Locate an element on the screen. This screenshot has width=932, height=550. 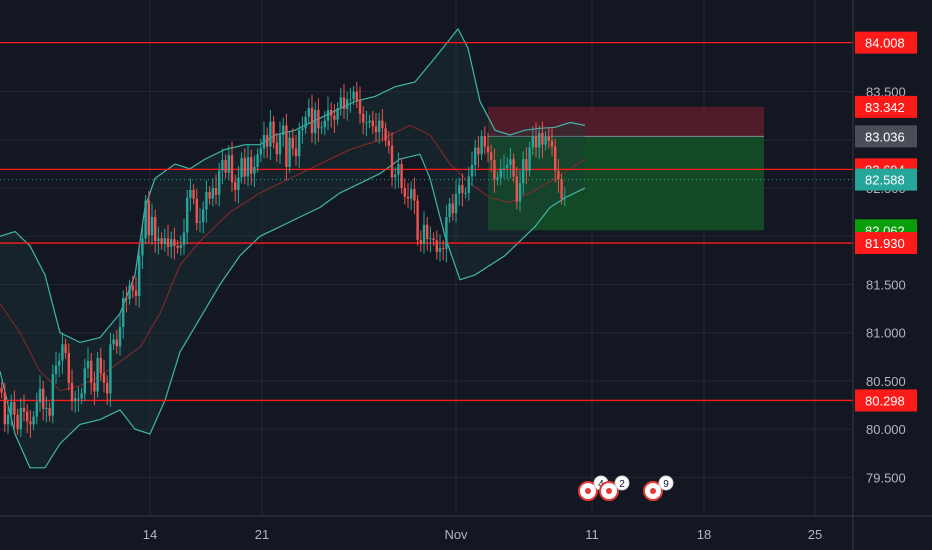
price-tag-label: 83.342 is located at coordinates (885, 107).